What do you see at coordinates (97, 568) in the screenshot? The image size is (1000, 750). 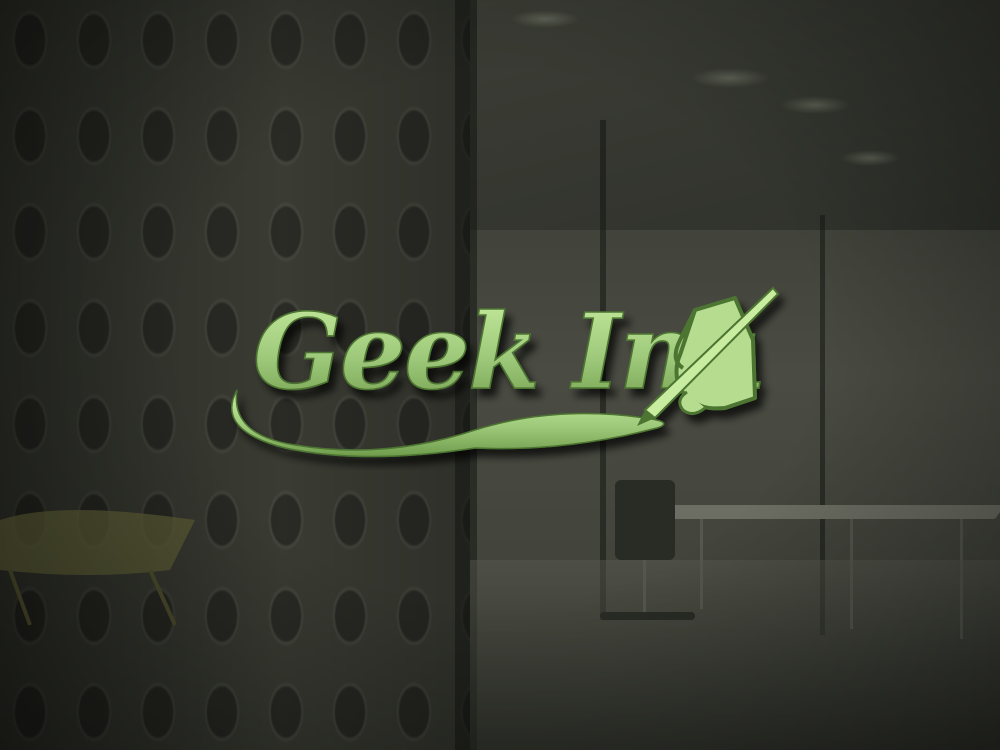 I see `lounge-chair` at bounding box center [97, 568].